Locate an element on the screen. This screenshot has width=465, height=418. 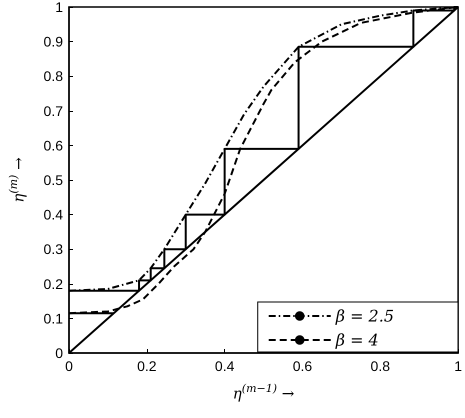
y-tick-label: 0.2 is located at coordinates (54, 284).